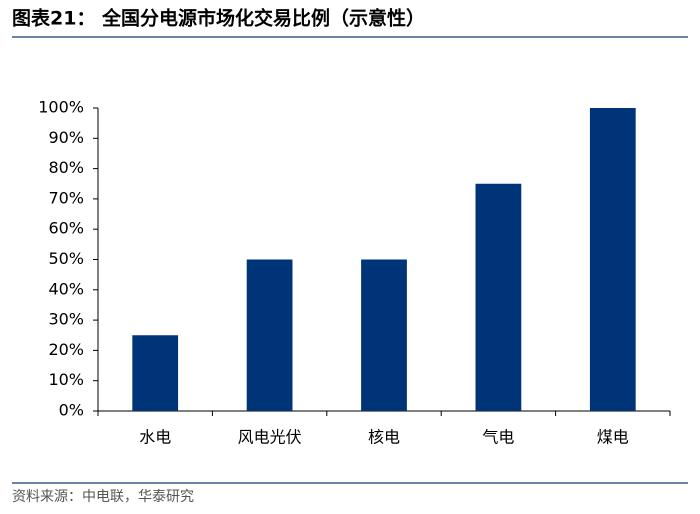  Describe the element at coordinates (66, 258) in the screenshot. I see `y-tick-label: 50%` at that location.